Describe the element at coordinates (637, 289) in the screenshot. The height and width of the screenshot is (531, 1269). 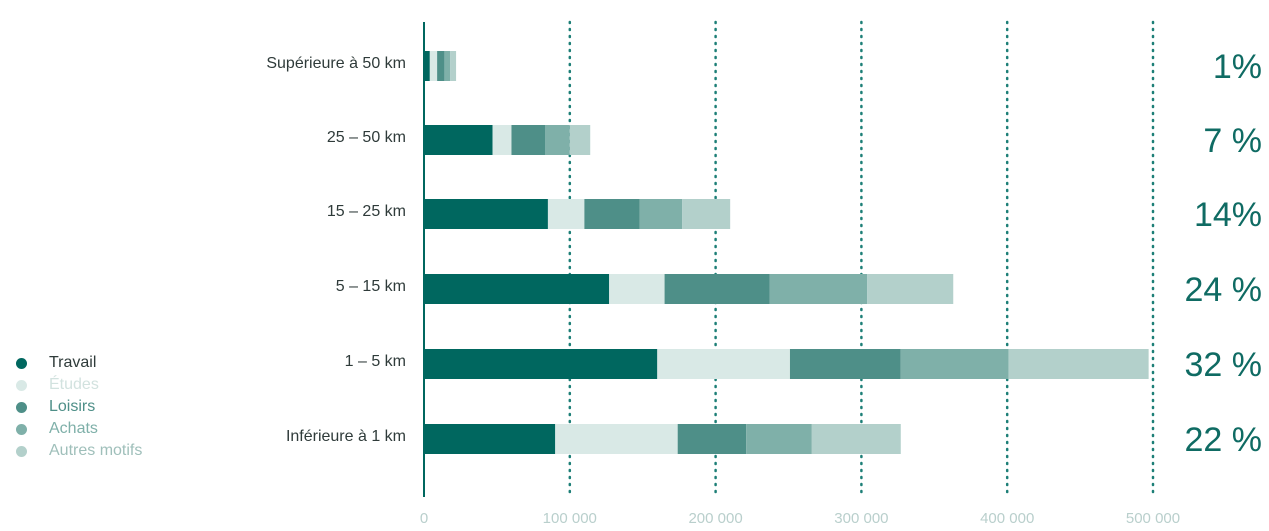
I see `bar-etudes-5-15-km` at that location.